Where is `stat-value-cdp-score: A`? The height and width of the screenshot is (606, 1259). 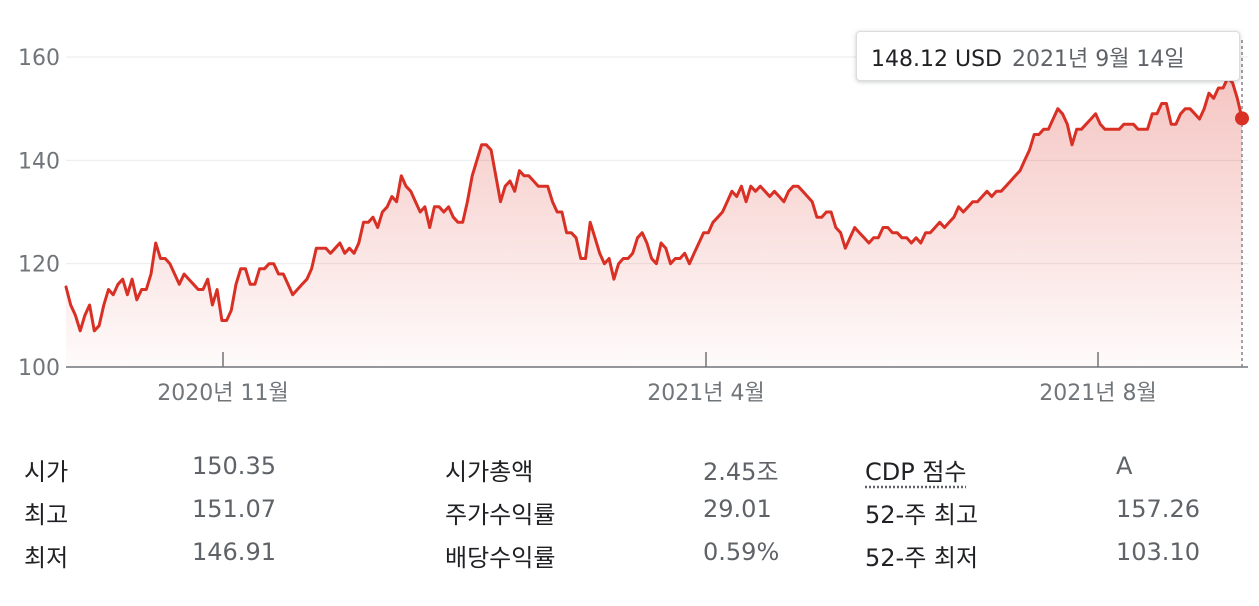 stat-value-cdp-score: A is located at coordinates (1124, 466).